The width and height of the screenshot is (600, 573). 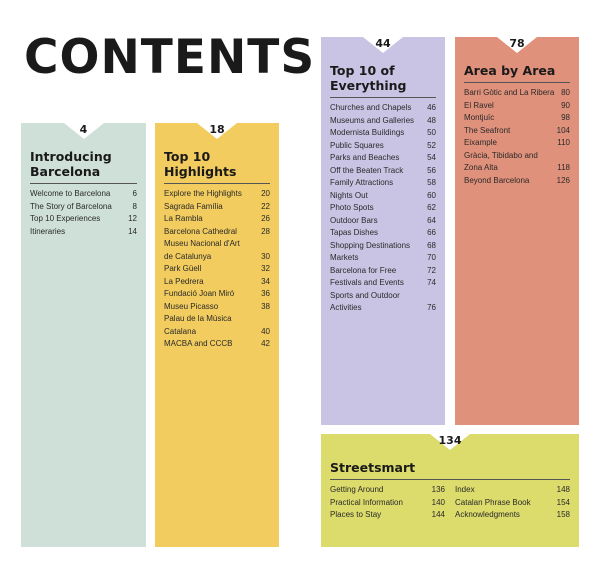 I want to click on toc-entry: Barcelona for Free 72, so click(x=383, y=271).